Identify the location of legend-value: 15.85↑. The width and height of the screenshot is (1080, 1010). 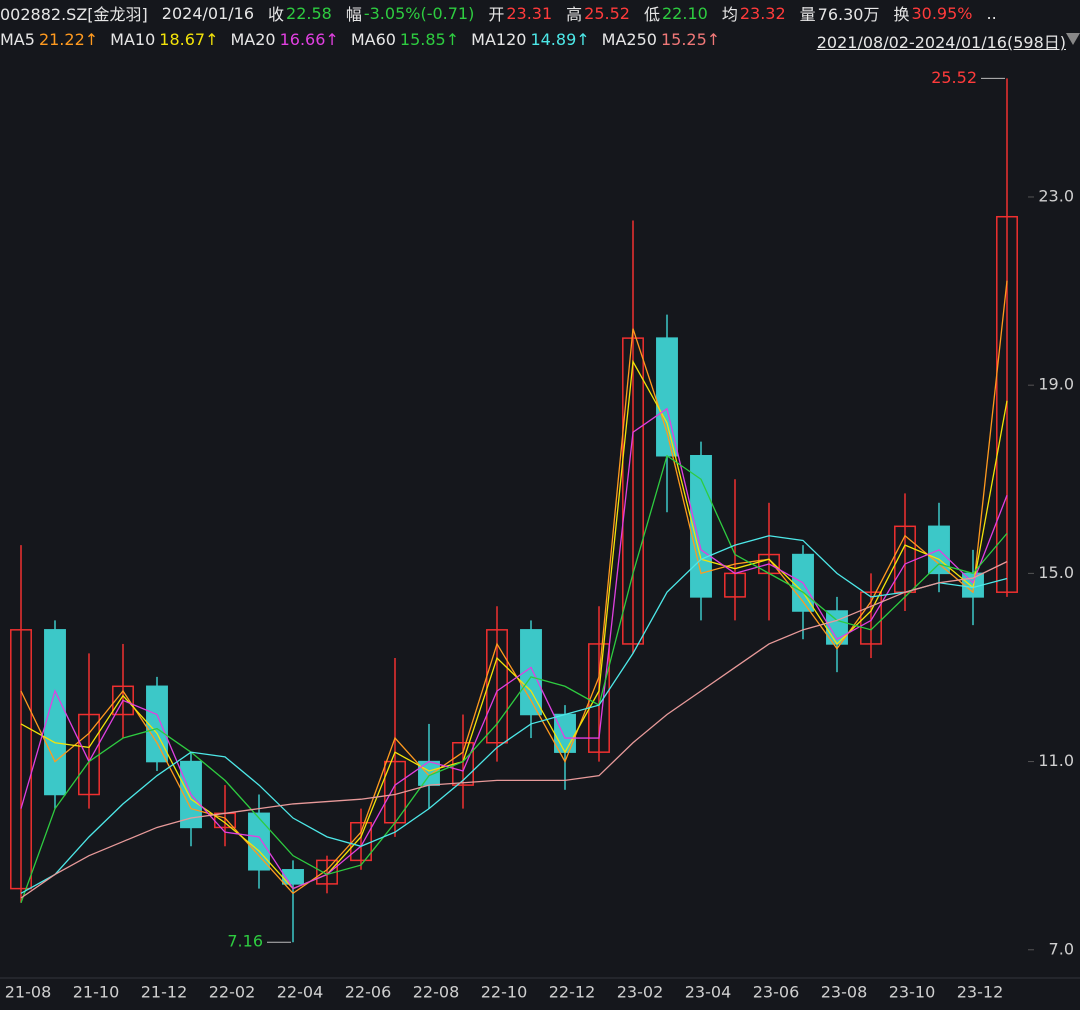
(429, 39).